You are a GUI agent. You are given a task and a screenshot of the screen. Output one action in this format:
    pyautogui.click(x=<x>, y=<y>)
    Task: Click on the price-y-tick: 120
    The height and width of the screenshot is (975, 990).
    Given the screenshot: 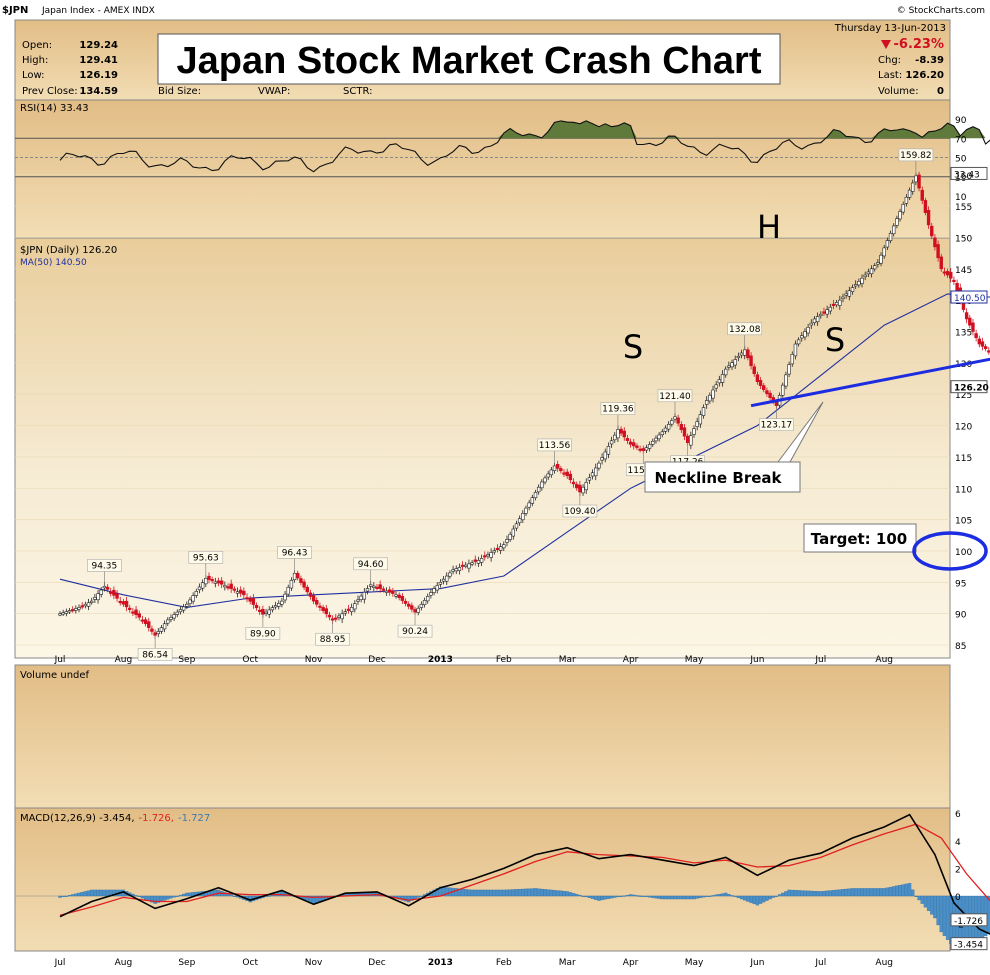 What is the action you would take?
    pyautogui.click(x=963, y=428)
    